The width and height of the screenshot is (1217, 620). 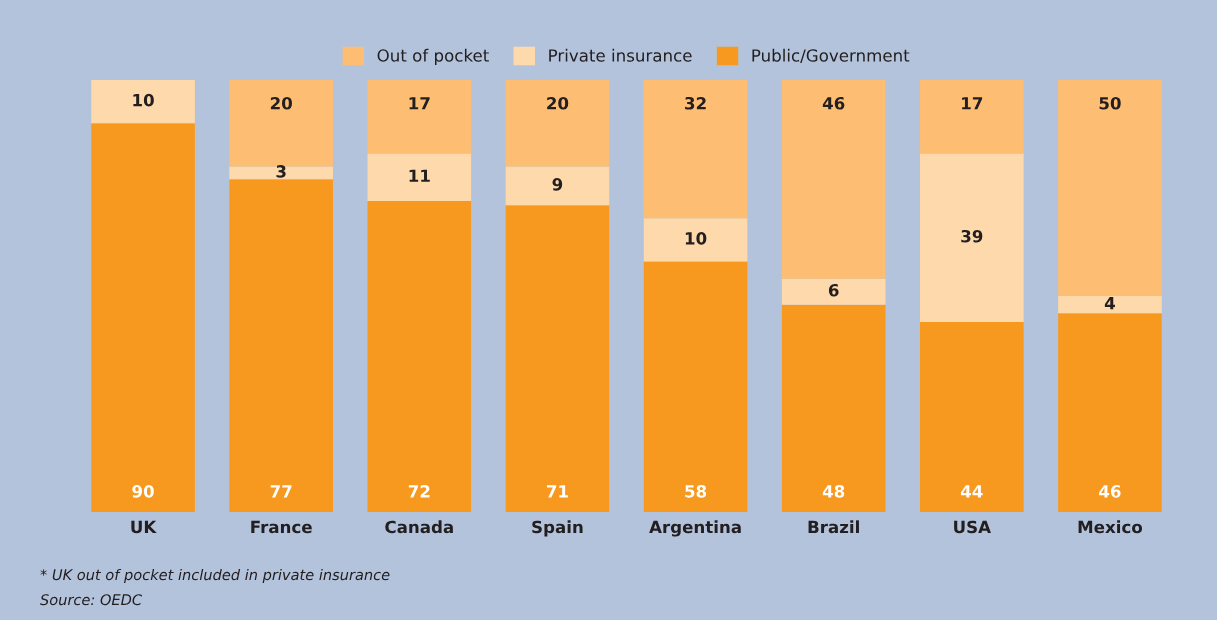 I want to click on data-label: 9, so click(x=557, y=184).